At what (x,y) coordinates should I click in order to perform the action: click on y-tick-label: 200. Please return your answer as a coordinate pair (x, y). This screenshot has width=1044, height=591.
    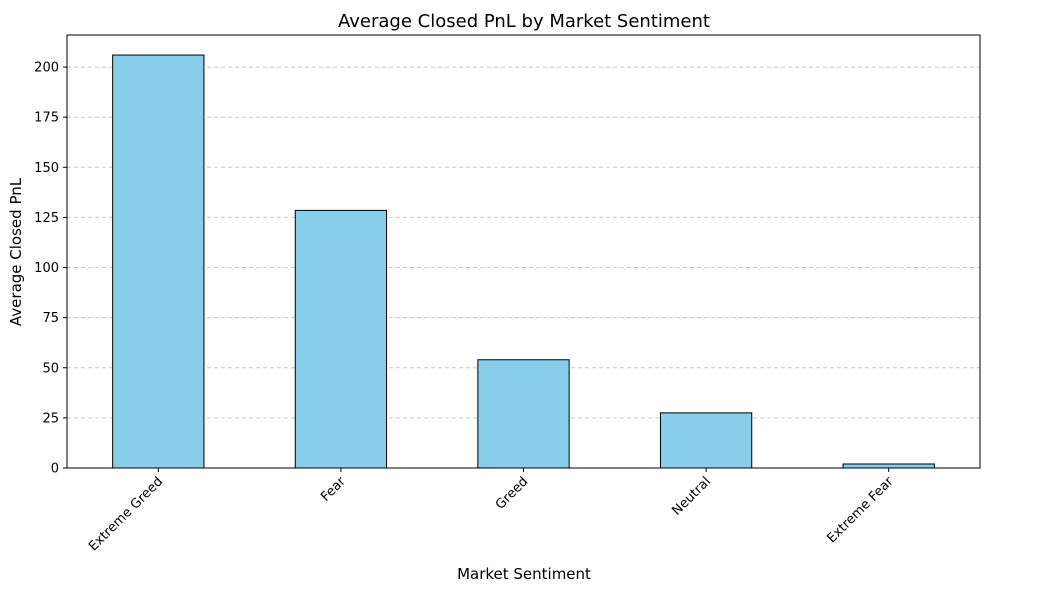
    Looking at the image, I should click on (46, 68).